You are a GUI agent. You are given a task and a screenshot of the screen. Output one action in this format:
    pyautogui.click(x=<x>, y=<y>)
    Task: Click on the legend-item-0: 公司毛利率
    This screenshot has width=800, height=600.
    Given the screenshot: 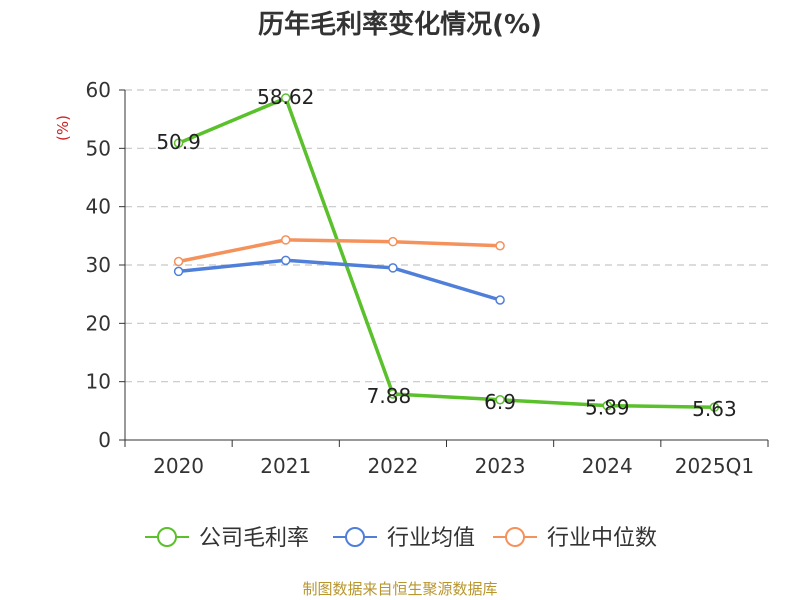 What is the action you would take?
    pyautogui.click(x=227, y=538)
    